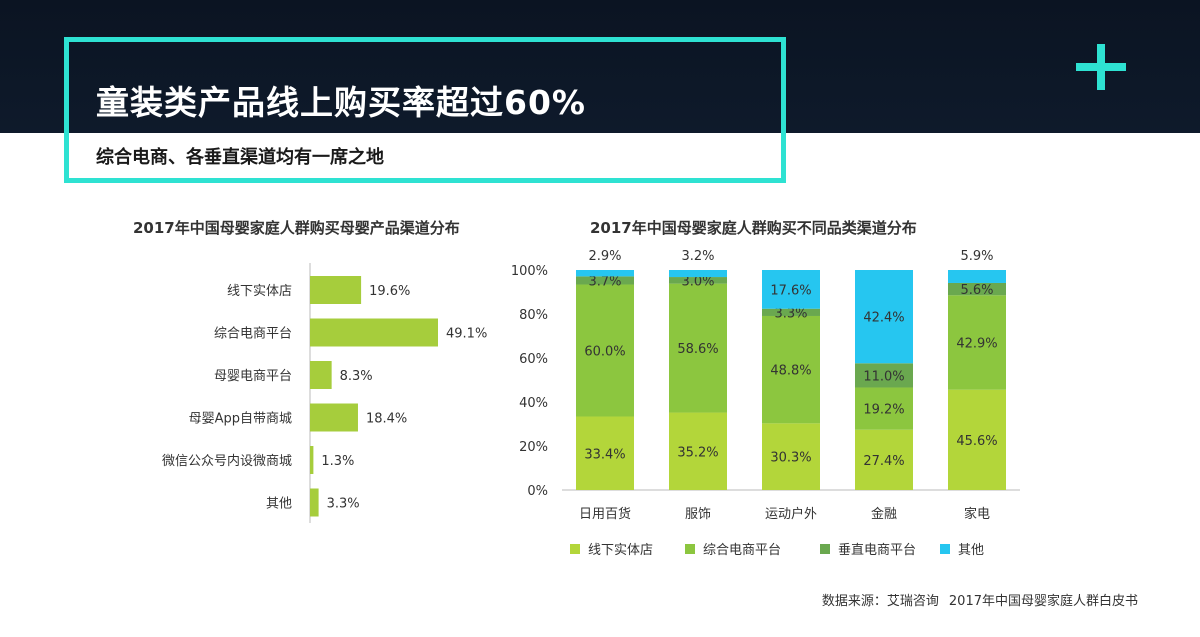  I want to click on category-label: 线下实体店, so click(259, 291).